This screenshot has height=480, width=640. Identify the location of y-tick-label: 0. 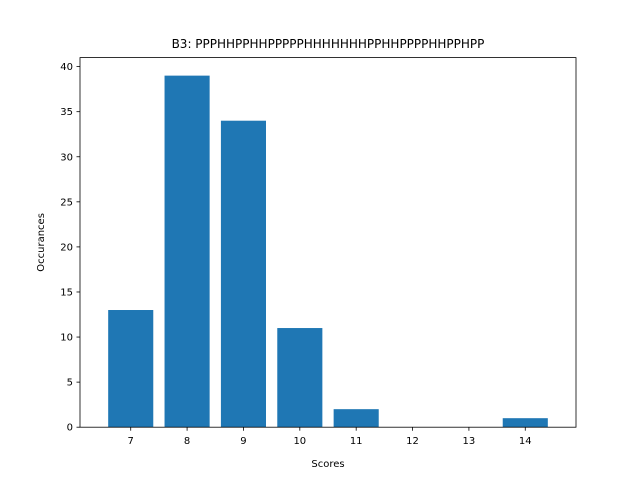
(70, 428).